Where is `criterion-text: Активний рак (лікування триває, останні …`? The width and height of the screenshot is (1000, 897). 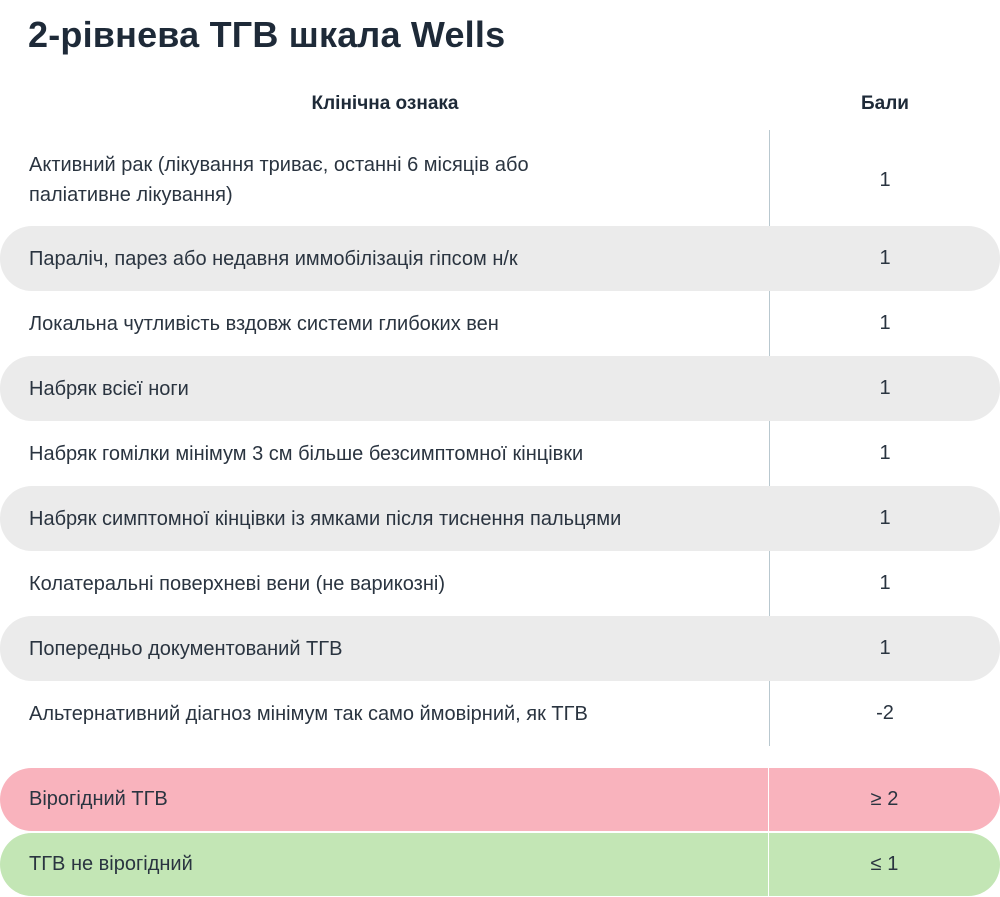 criterion-text: Активний рак (лікування триває, останні … is located at coordinates (279, 180).